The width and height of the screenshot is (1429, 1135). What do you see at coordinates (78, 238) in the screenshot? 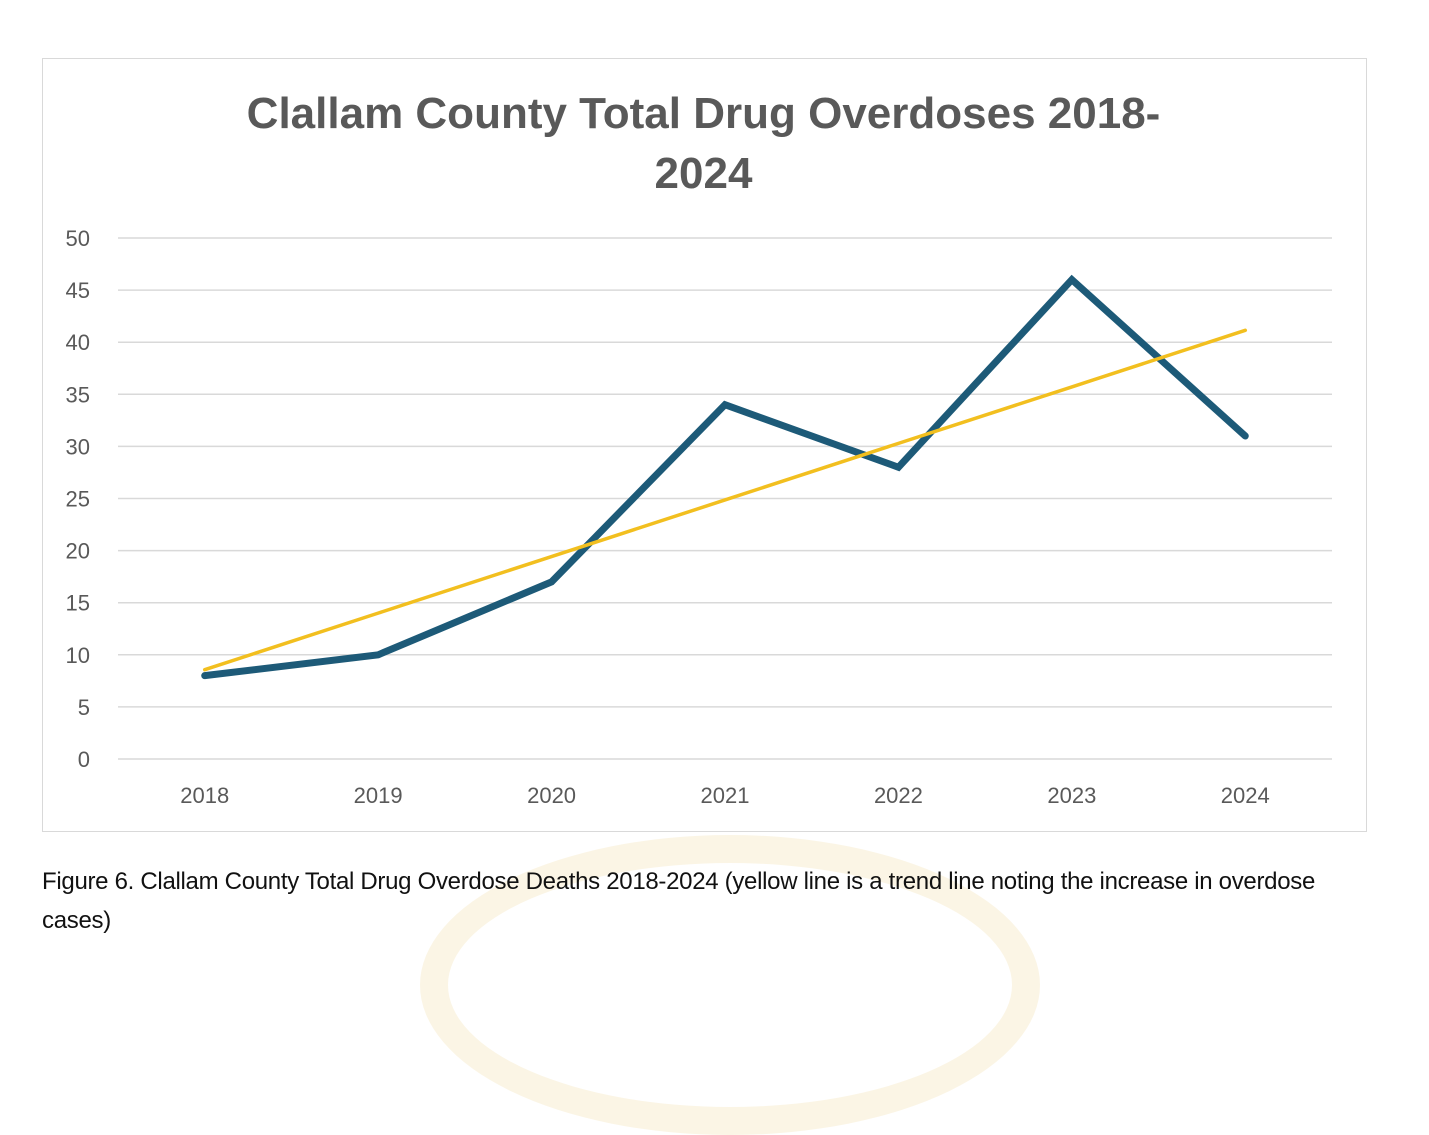
I see `y-tick-label: 50` at bounding box center [78, 238].